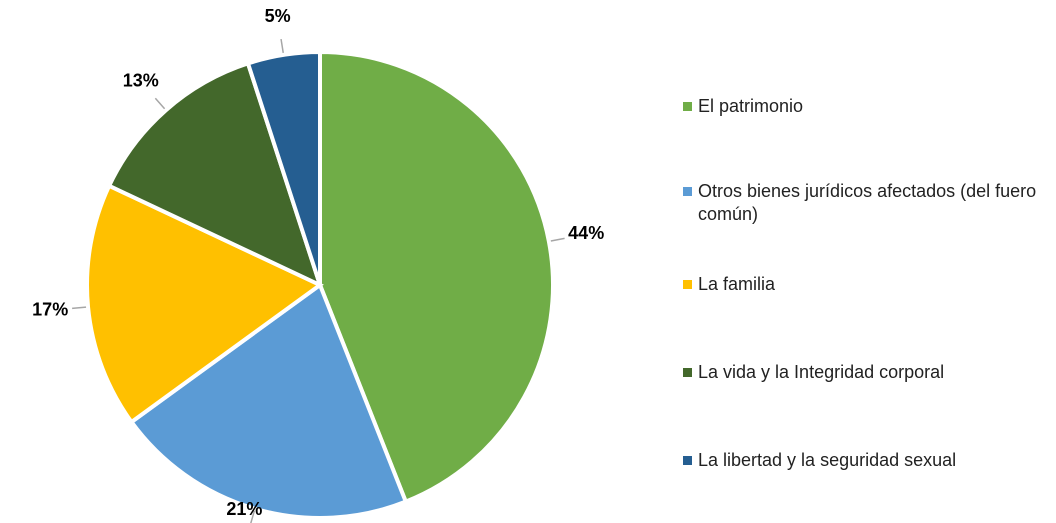  What do you see at coordinates (278, 16) in the screenshot?
I see `data-label: 5%` at bounding box center [278, 16].